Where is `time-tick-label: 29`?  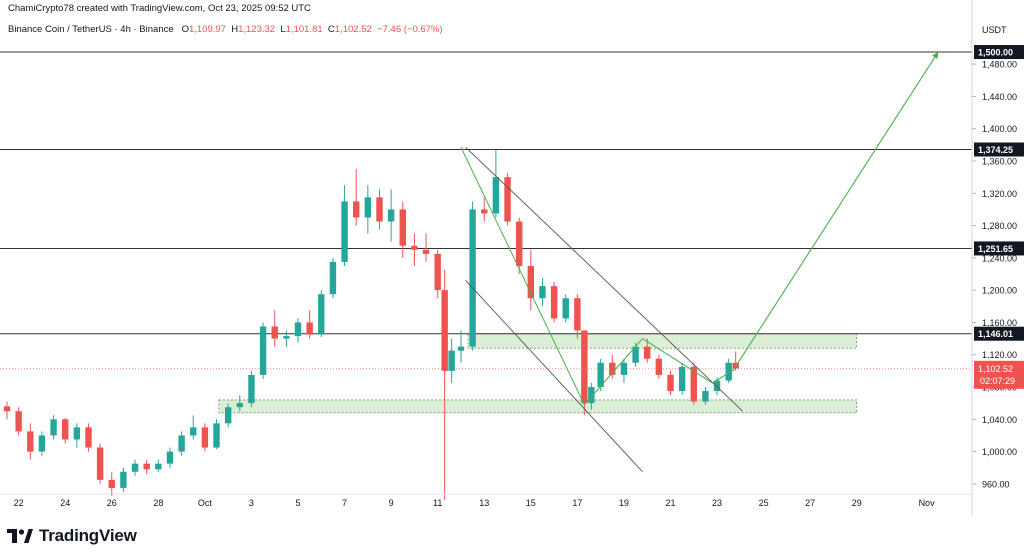 time-tick-label: 29 is located at coordinates (857, 503).